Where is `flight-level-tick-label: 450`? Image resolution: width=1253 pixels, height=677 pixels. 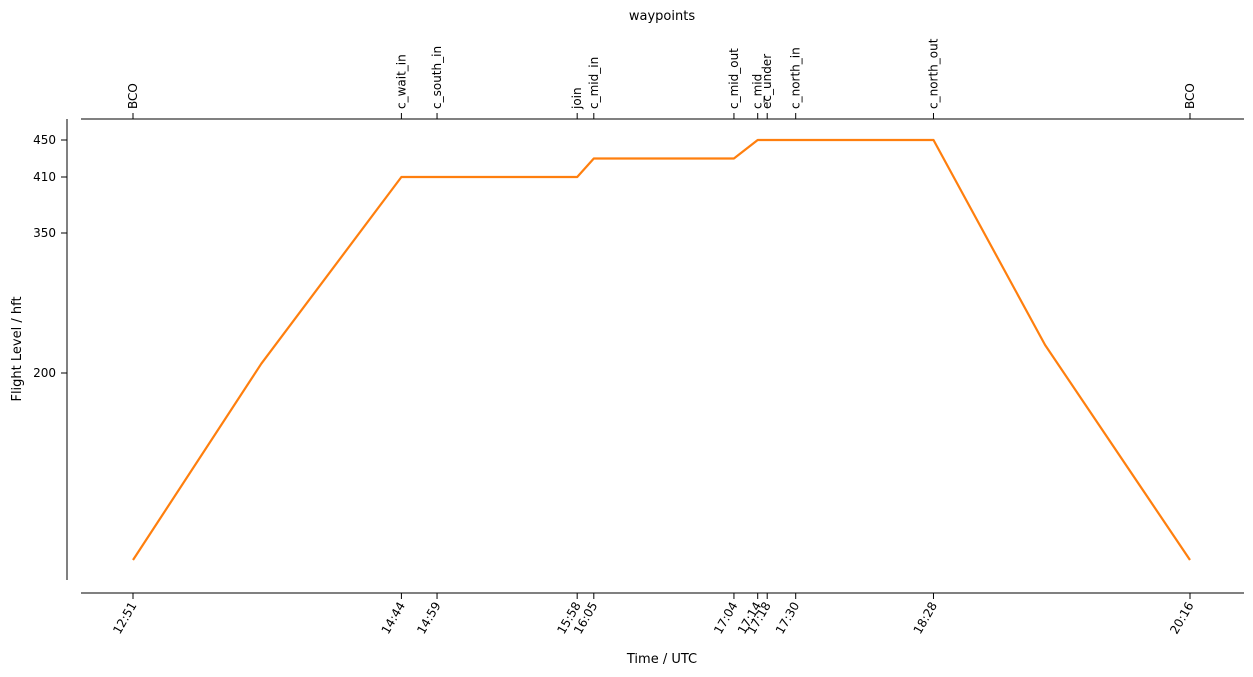 flight-level-tick-label: 450 is located at coordinates (44, 140).